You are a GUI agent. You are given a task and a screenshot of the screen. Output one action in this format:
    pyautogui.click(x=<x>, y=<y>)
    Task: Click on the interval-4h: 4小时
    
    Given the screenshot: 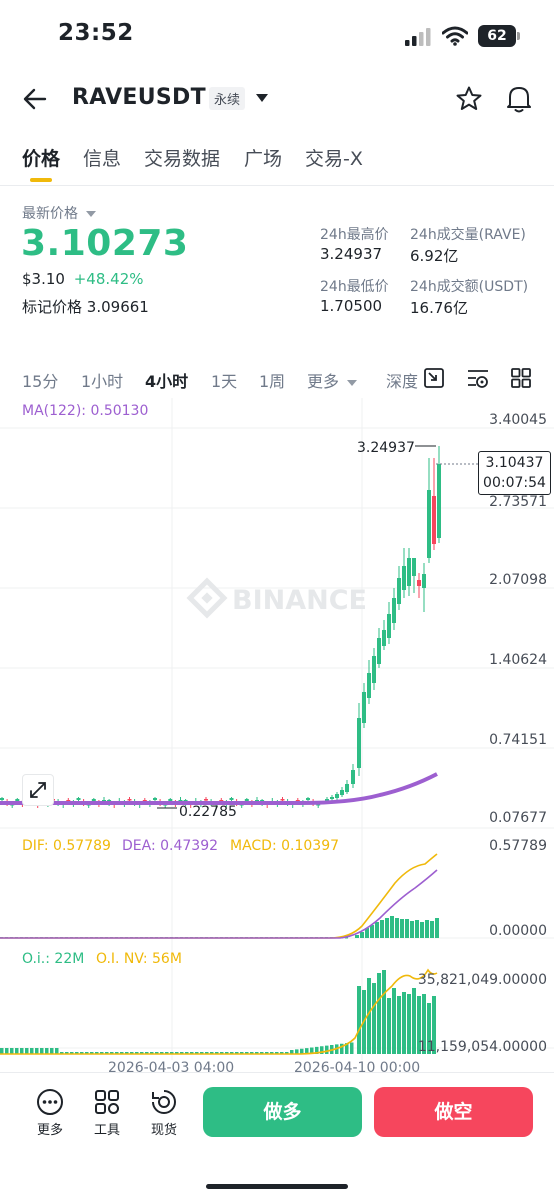 What is the action you would take?
    pyautogui.click(x=167, y=381)
    